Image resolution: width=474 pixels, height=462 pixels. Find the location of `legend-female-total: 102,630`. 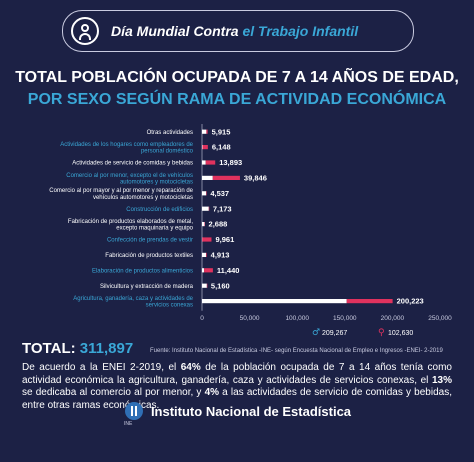

legend-female-total: 102,630 is located at coordinates (400, 333).